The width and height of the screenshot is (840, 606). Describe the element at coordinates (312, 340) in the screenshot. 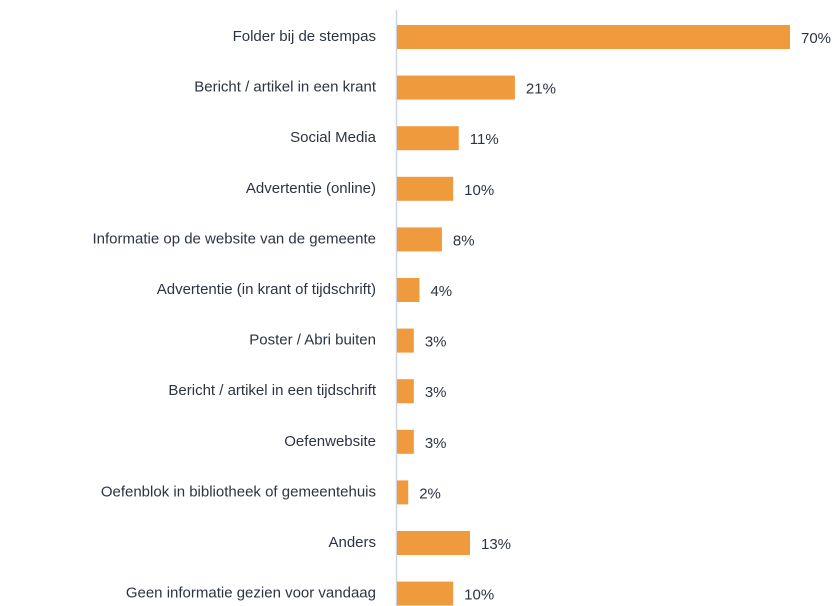

I see `category-label: Poster / Abri buiten` at that location.